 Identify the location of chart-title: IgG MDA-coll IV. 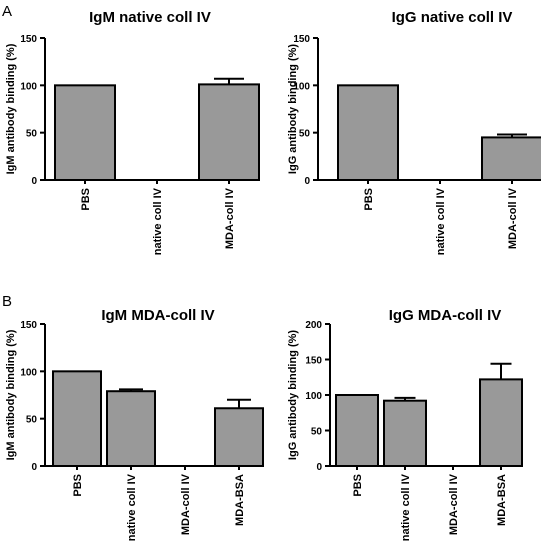
(445, 315).